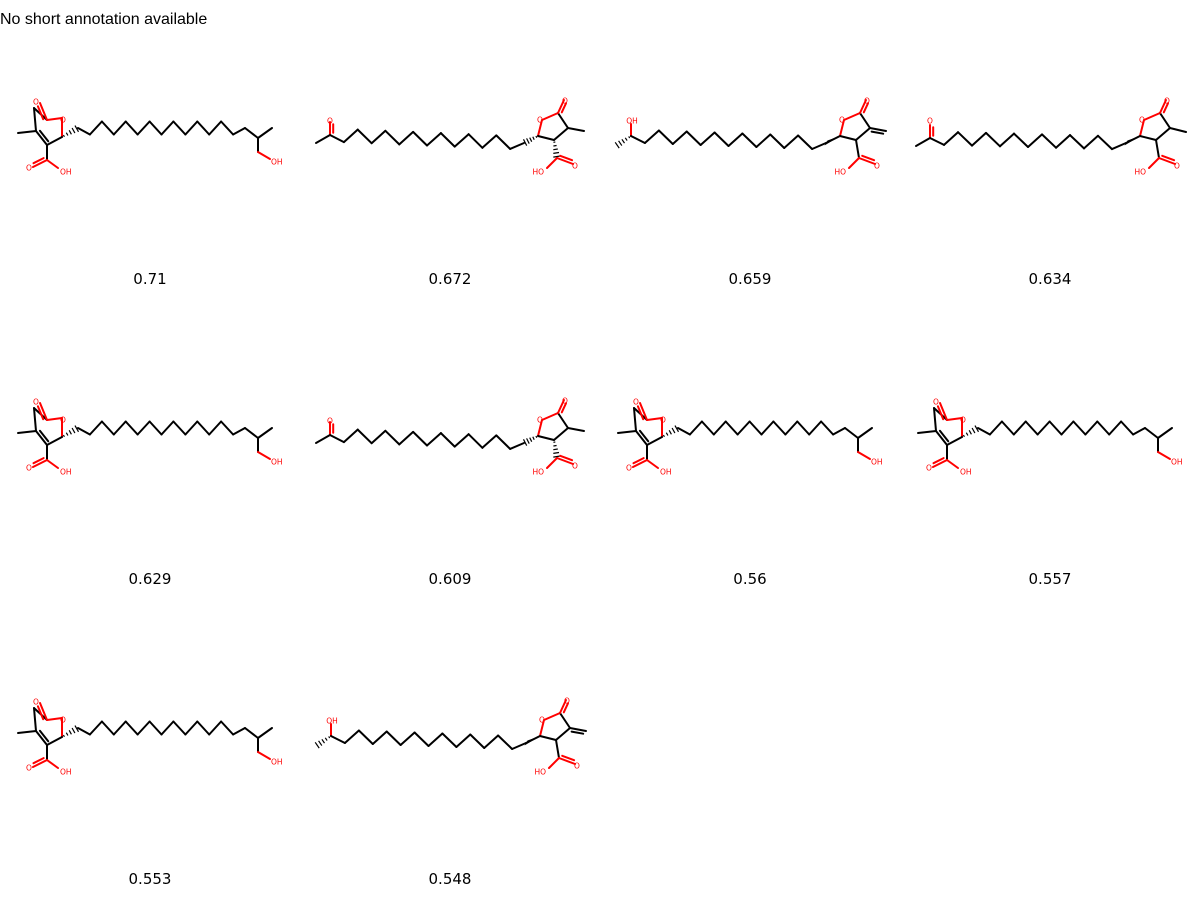 The width and height of the screenshot is (1200, 900). What do you see at coordinates (832, 141) in the screenshot?
I see `stereo-wedge-bond` at bounding box center [832, 141].